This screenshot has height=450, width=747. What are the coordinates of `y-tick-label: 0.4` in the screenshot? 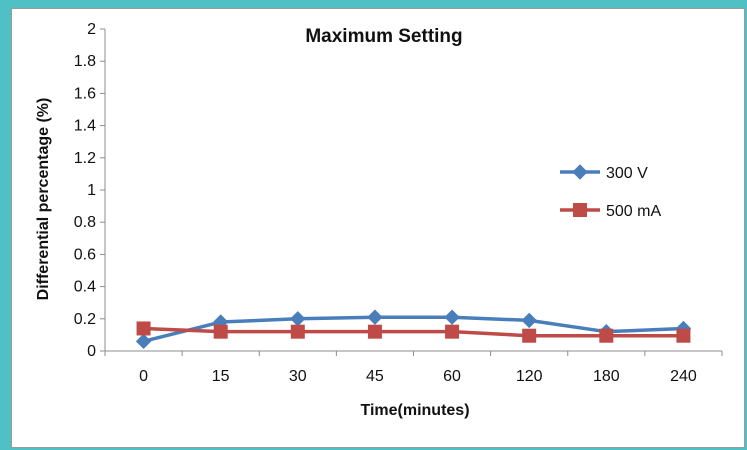 It's located at (85, 287).